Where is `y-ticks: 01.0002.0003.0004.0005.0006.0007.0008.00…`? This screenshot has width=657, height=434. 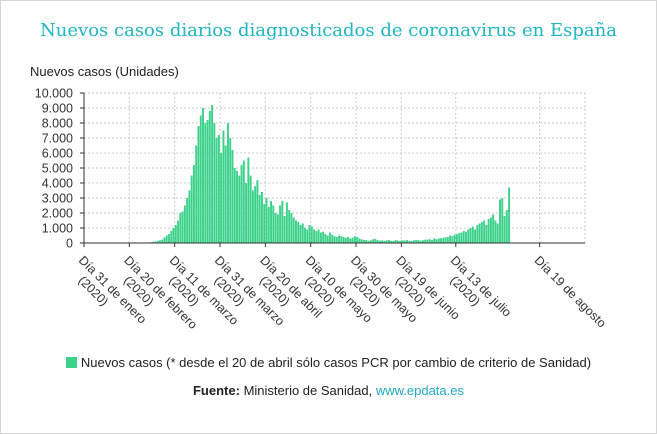 y-ticks: 01.0002.0003.0004.0005.0006.0007.0008.00… is located at coordinates (59, 169).